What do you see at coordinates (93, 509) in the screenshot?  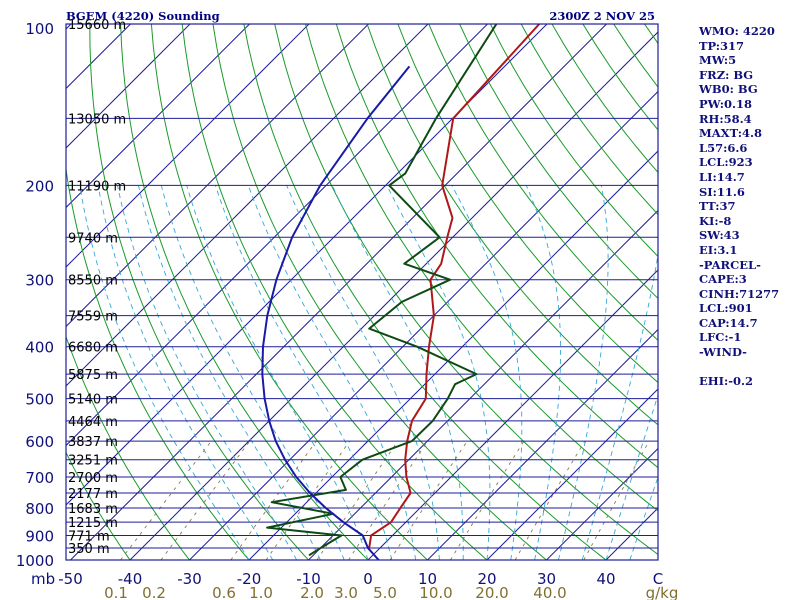 I see `height-label: 1683 m` at bounding box center [93, 509].